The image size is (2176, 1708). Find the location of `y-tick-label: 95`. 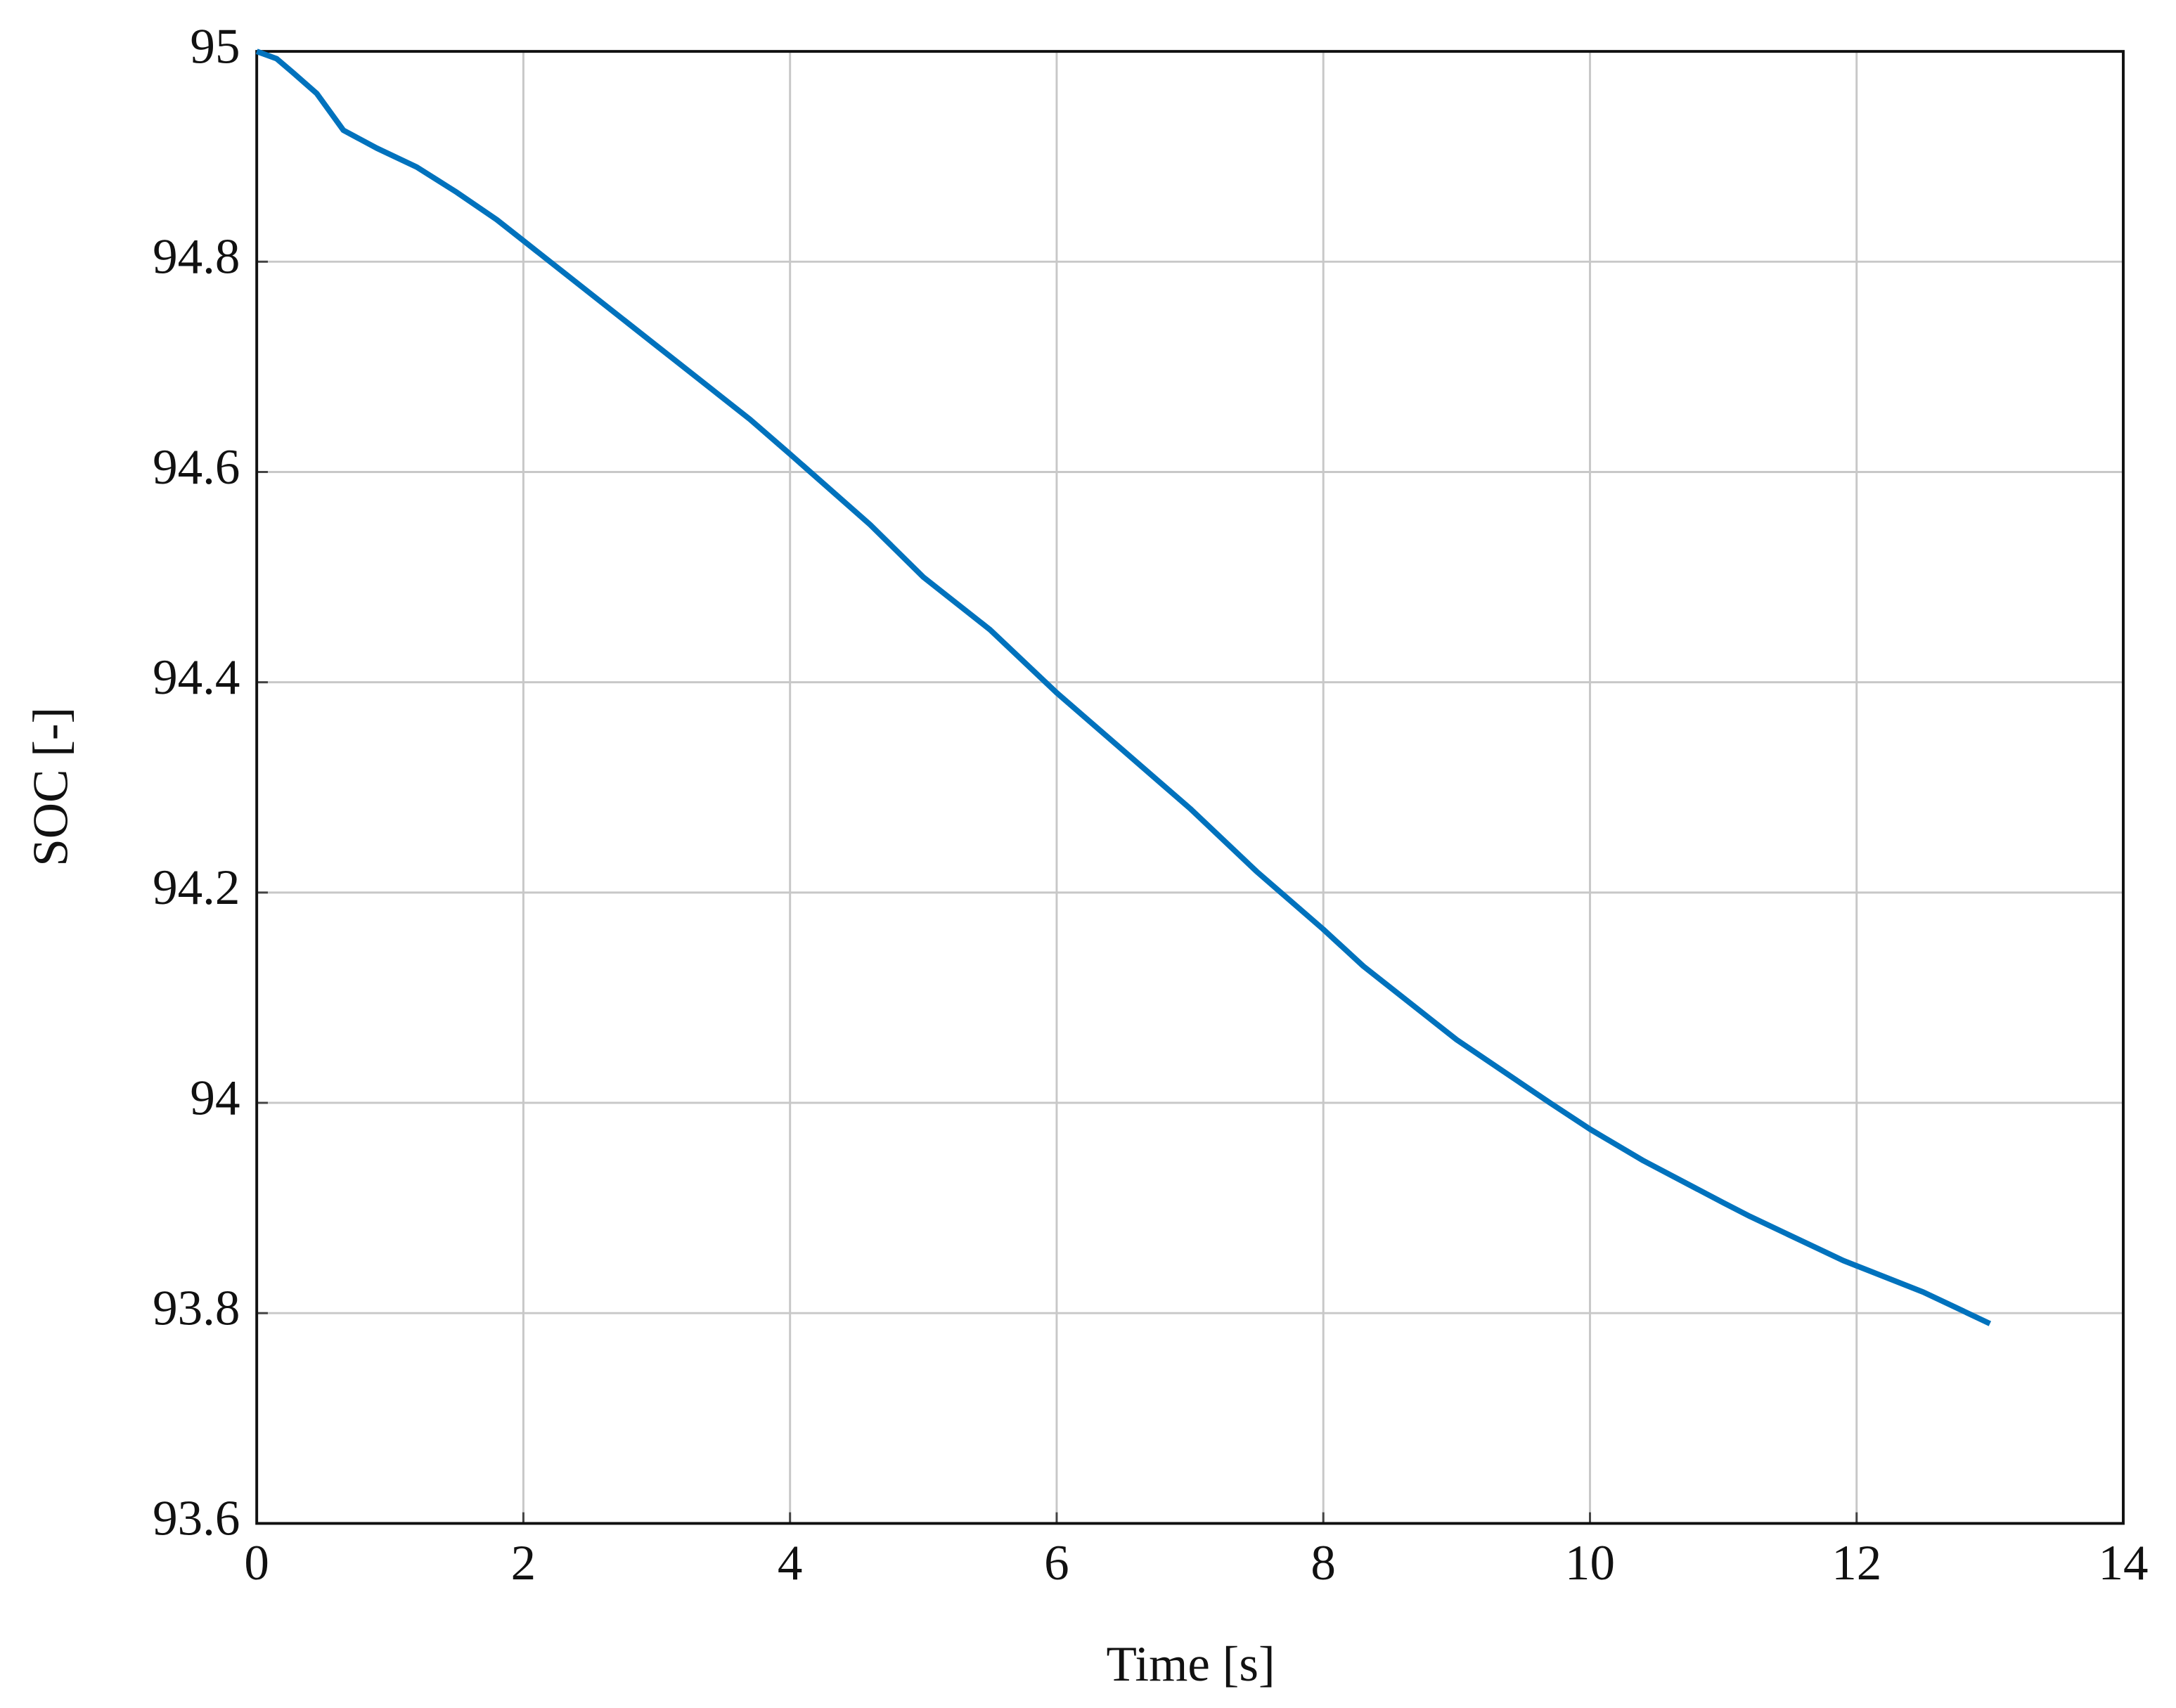

y-tick-label: 95 is located at coordinates (215, 46).